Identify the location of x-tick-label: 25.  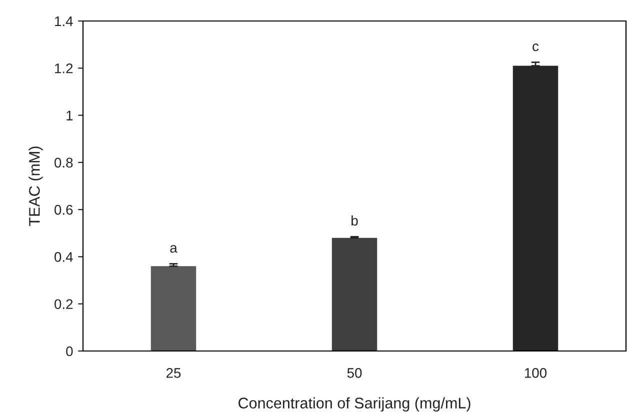
(173, 373).